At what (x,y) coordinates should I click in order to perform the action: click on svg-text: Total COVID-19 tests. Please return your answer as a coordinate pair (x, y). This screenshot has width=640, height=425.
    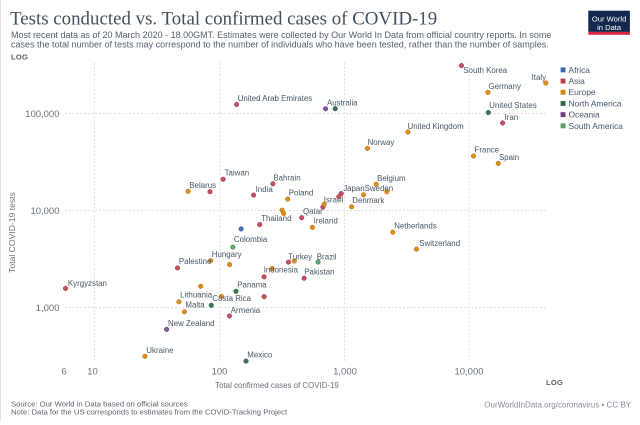
    Looking at the image, I should click on (12, 232).